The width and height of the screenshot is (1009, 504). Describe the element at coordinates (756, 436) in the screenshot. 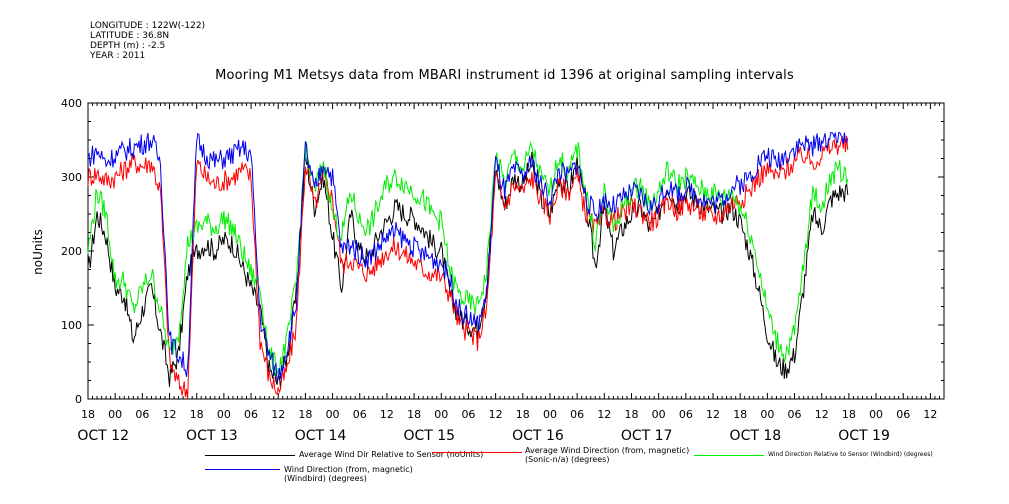

I see `x-day-label: OCT 18` at that location.